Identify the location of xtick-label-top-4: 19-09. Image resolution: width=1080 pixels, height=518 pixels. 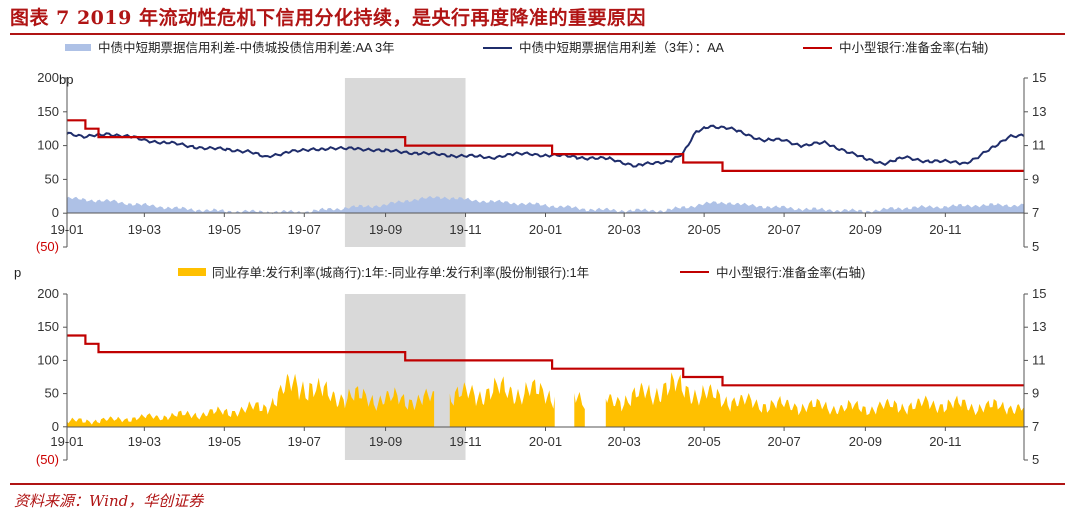
(385, 229).